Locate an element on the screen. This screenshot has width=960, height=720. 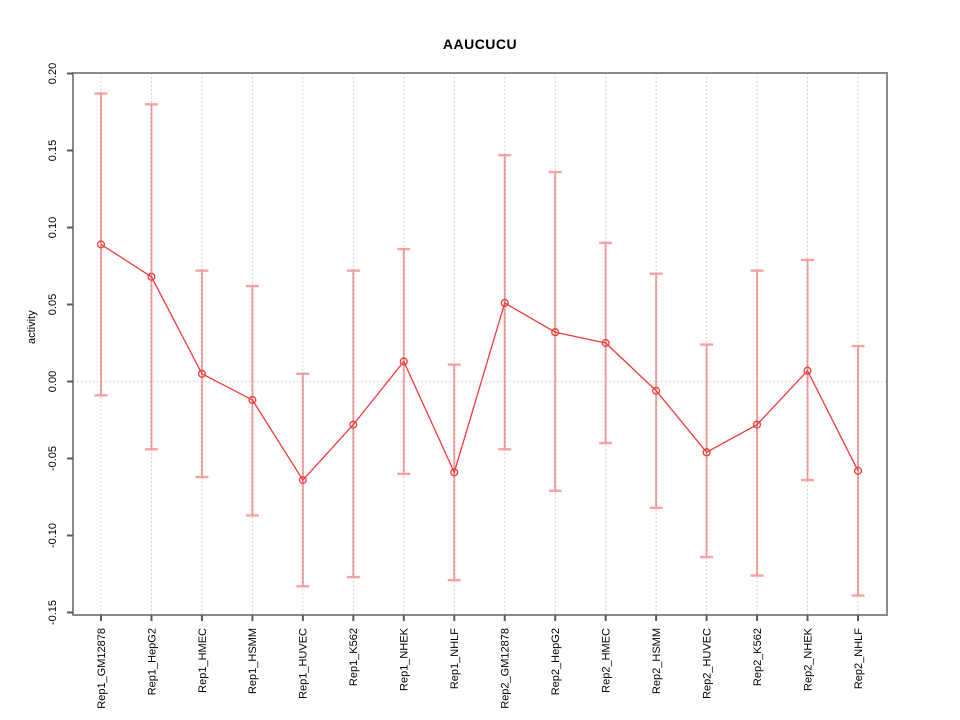
y-tick-label: 0.00 is located at coordinates (53, 381).